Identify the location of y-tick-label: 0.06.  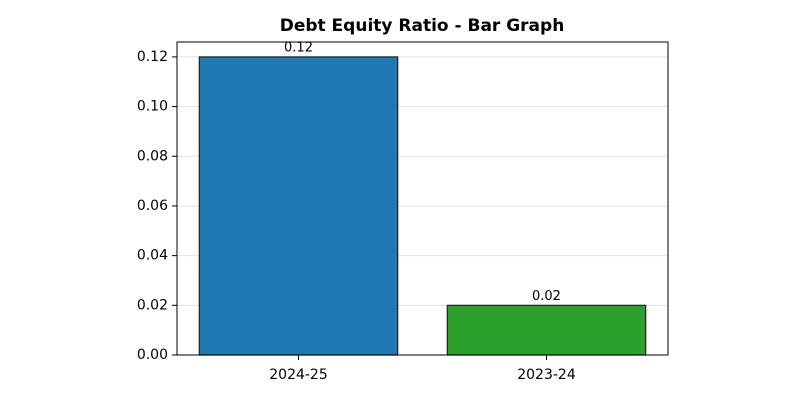
(152, 206).